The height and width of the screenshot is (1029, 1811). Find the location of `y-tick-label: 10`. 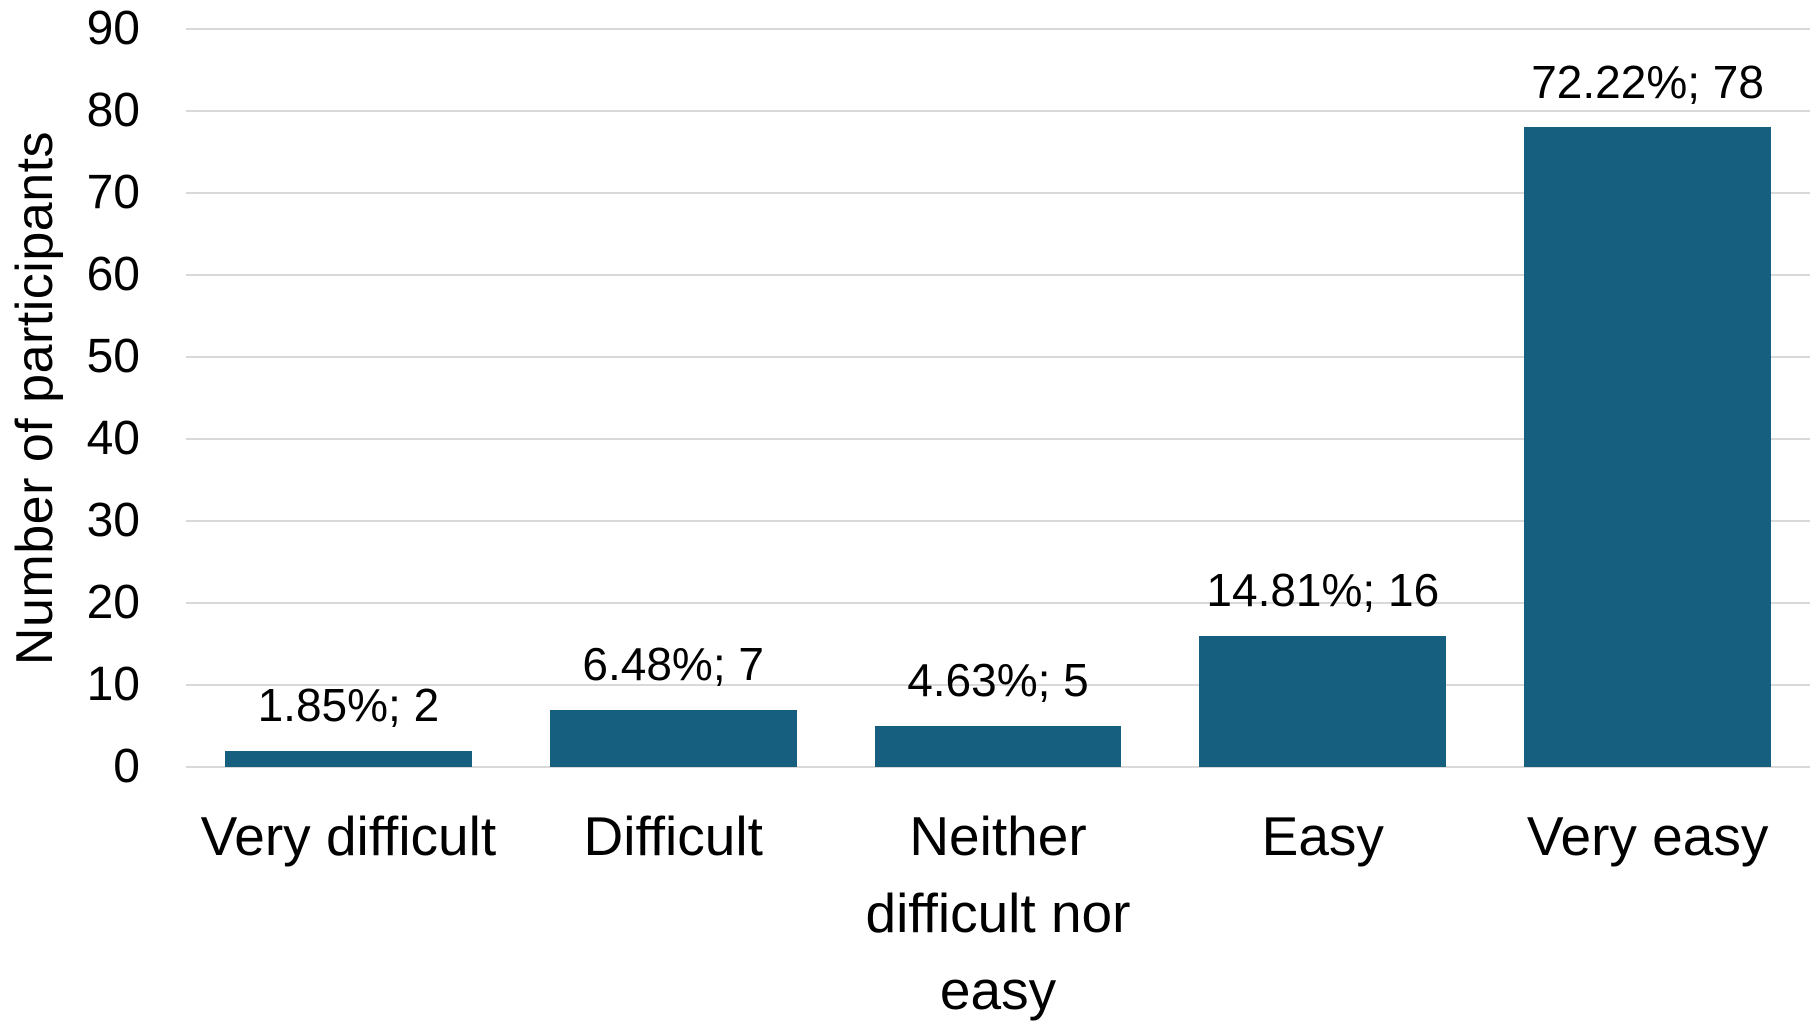

y-tick-label: 10 is located at coordinates (113, 684).